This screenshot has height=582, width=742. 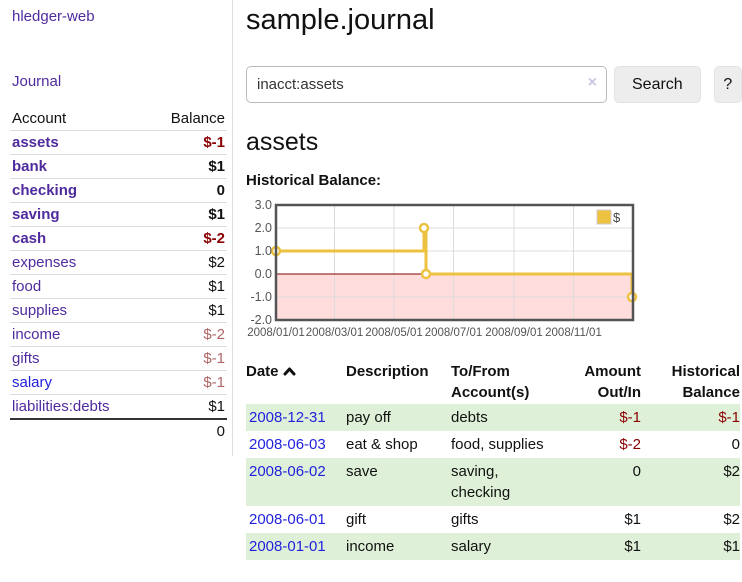 What do you see at coordinates (573, 333) in the screenshot?
I see `svg-text: 2008/11/01` at bounding box center [573, 333].